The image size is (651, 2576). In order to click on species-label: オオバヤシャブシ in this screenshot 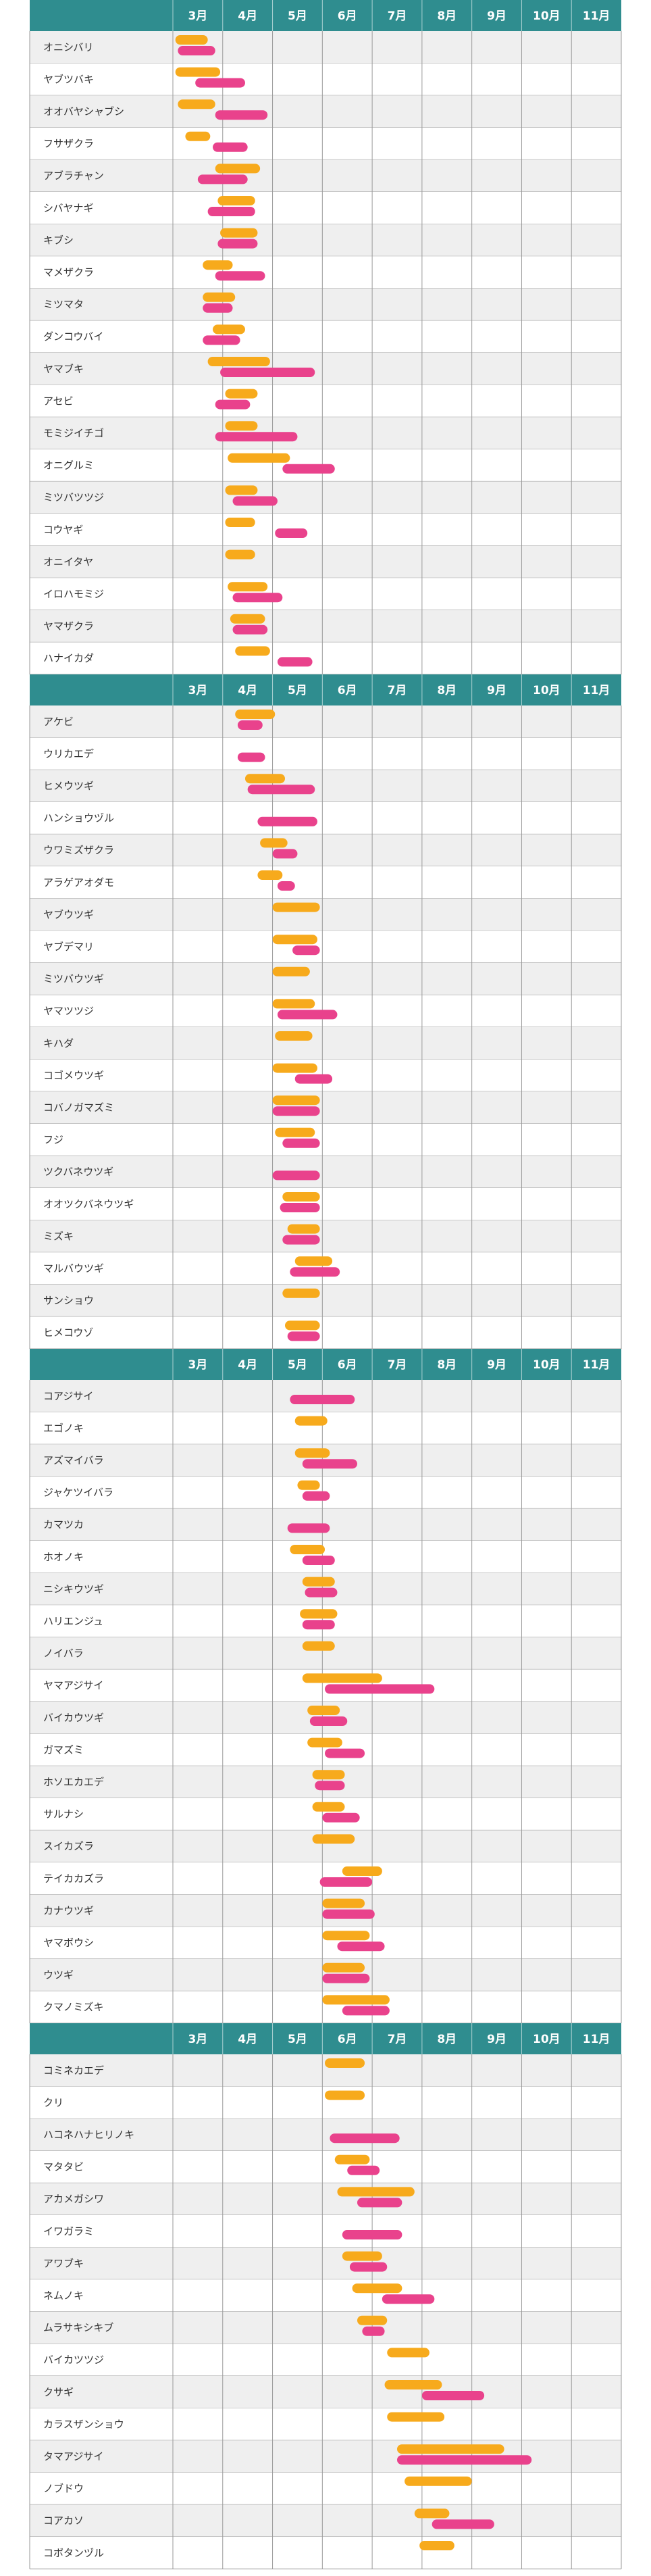, I will do `click(83, 112)`.